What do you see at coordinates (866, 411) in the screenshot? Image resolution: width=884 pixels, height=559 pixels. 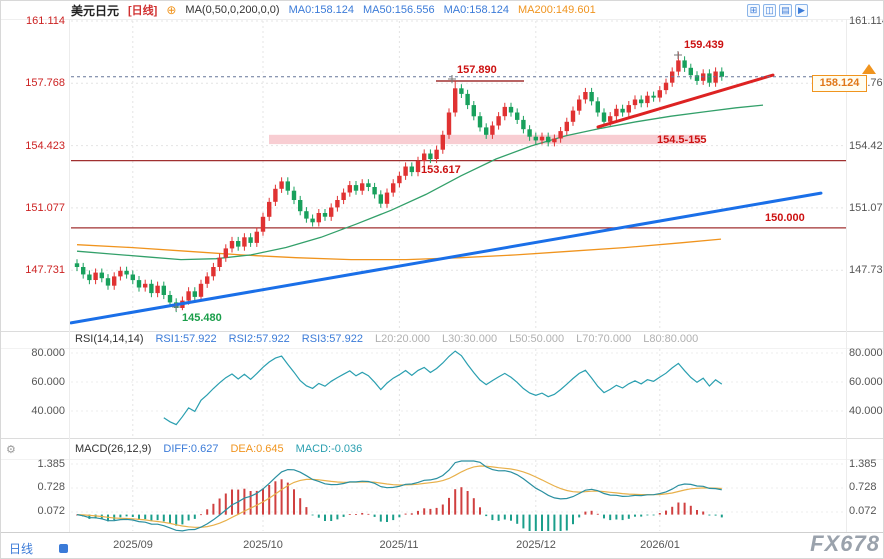 I see `rsi-axis-label-right: 40.000` at bounding box center [866, 411].